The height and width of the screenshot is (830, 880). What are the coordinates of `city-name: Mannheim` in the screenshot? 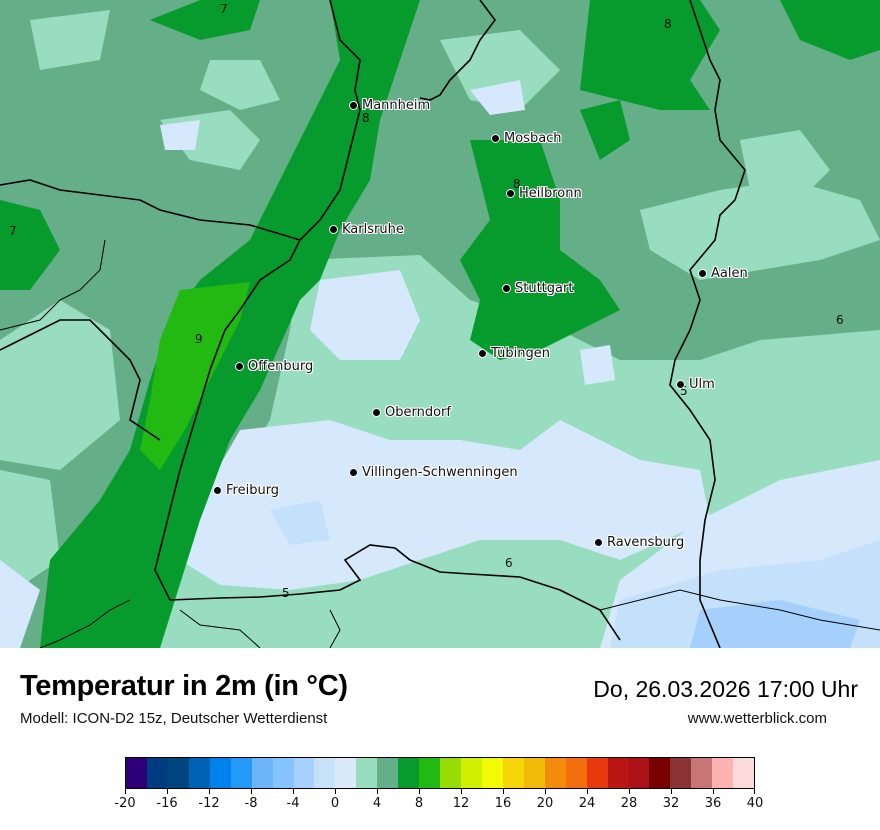 It's located at (396, 105).